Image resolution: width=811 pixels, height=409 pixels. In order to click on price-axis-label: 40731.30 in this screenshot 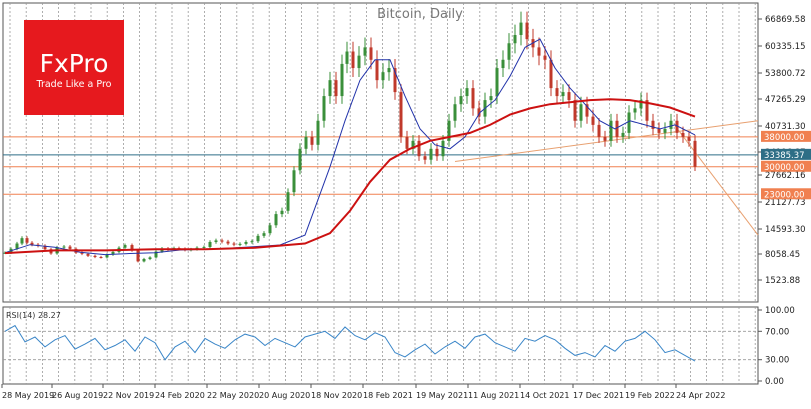, I will do `click(785, 127)`.